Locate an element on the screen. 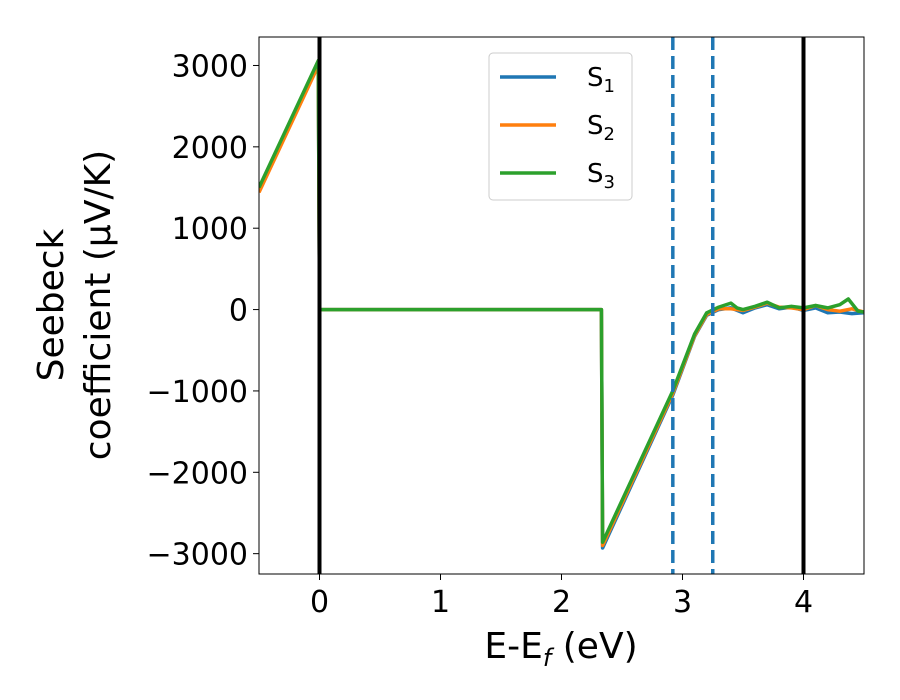  legend-label-s1: S1 is located at coordinates (601, 80).